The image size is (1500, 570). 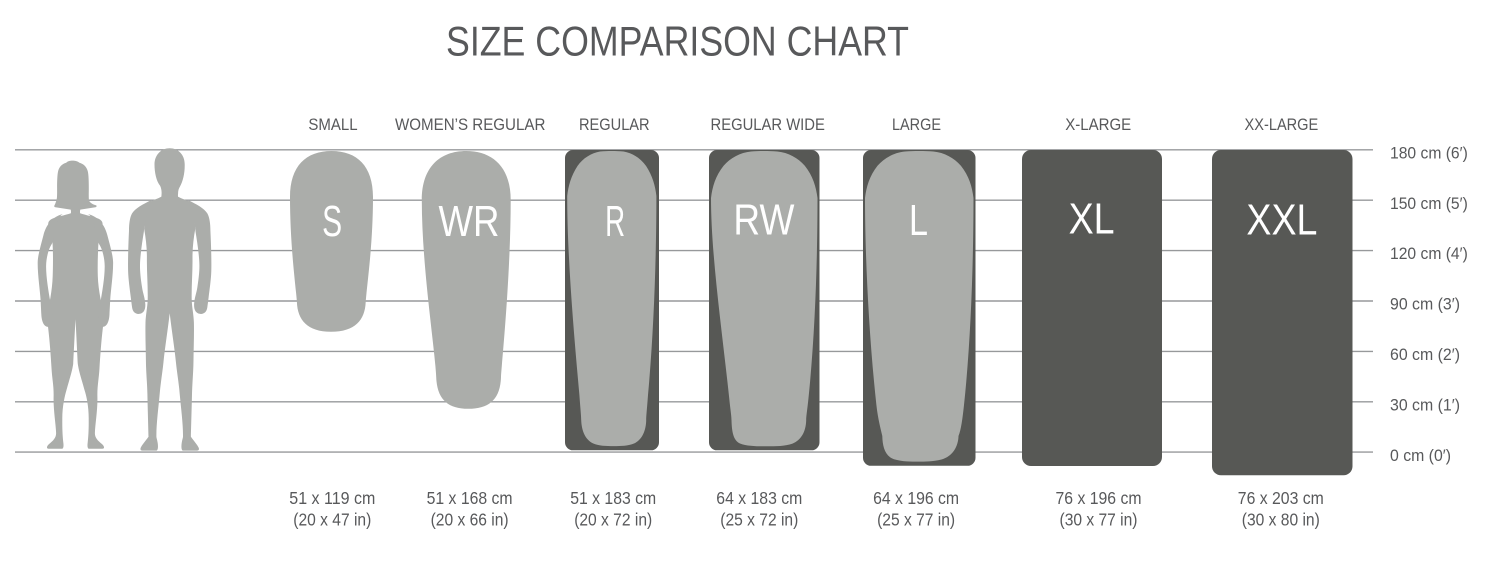 What do you see at coordinates (768, 125) in the screenshot?
I see `svg-text: REGULAR WIDE` at bounding box center [768, 125].